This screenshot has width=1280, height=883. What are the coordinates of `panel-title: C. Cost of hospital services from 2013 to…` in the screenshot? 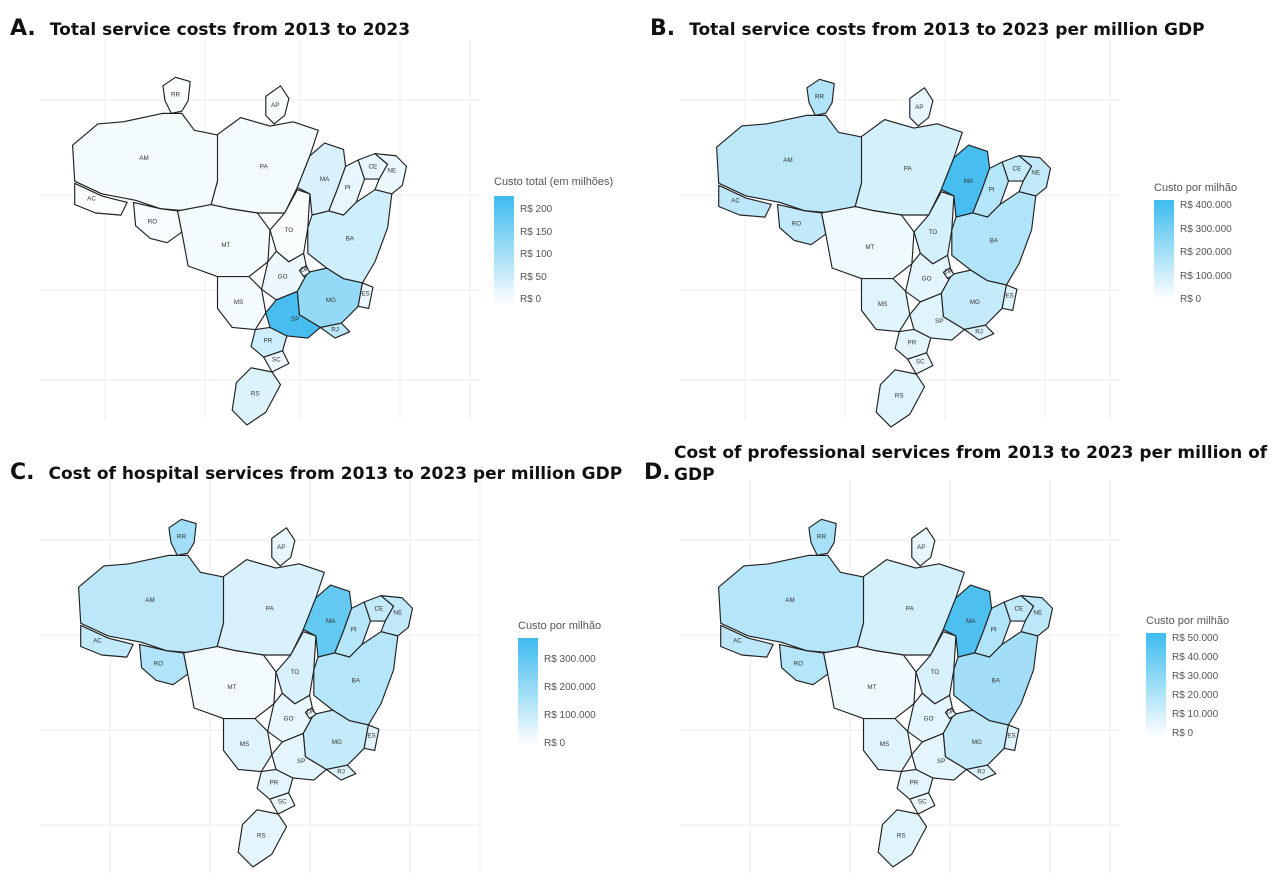 It's located at (316, 473).